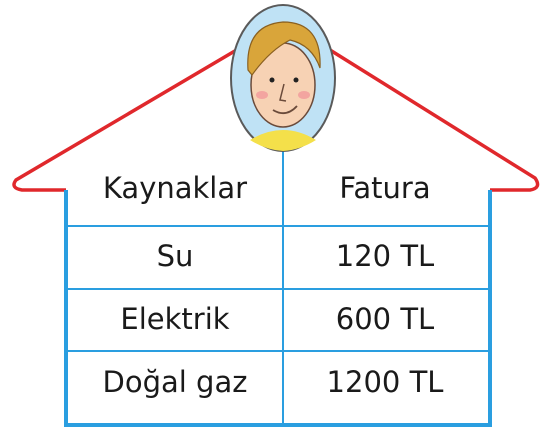 The width and height of the screenshot is (549, 432). What do you see at coordinates (283, 78) in the screenshot?
I see `portrait` at bounding box center [283, 78].